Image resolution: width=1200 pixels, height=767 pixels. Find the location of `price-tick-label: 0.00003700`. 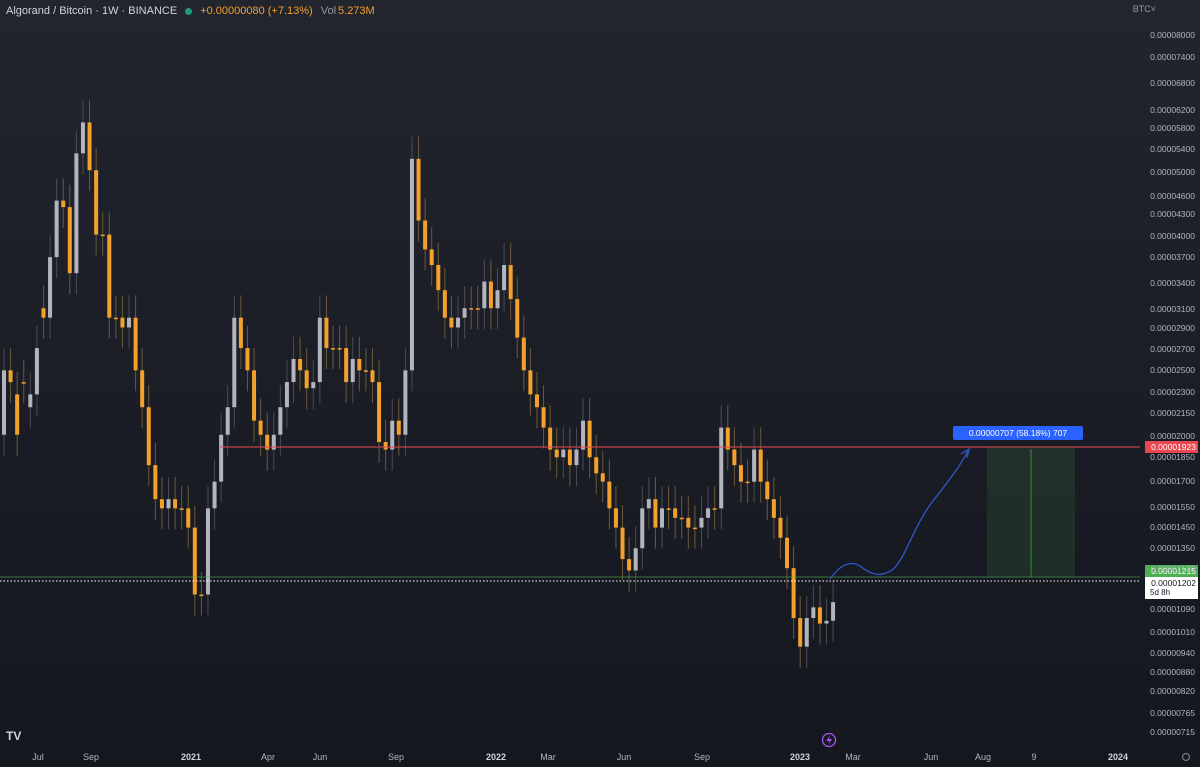

price-tick-label: 0.00003700 is located at coordinates (1172, 257).